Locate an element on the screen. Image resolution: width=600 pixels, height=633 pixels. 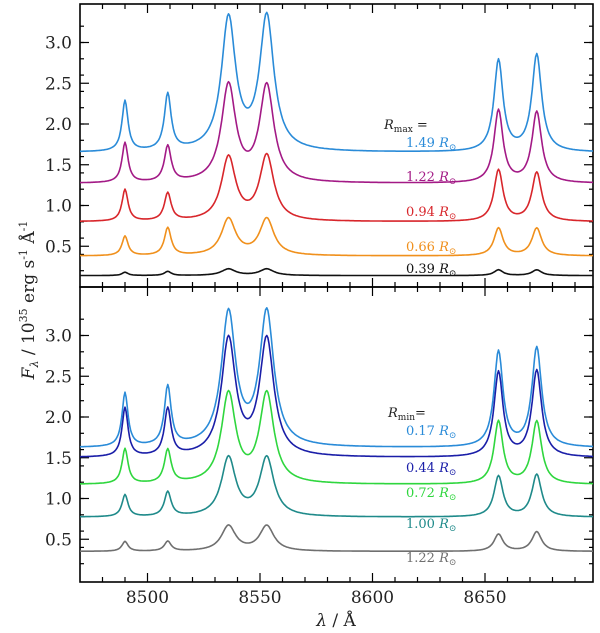
series-label-1: 1.49 R⊙ is located at coordinates (431, 144).